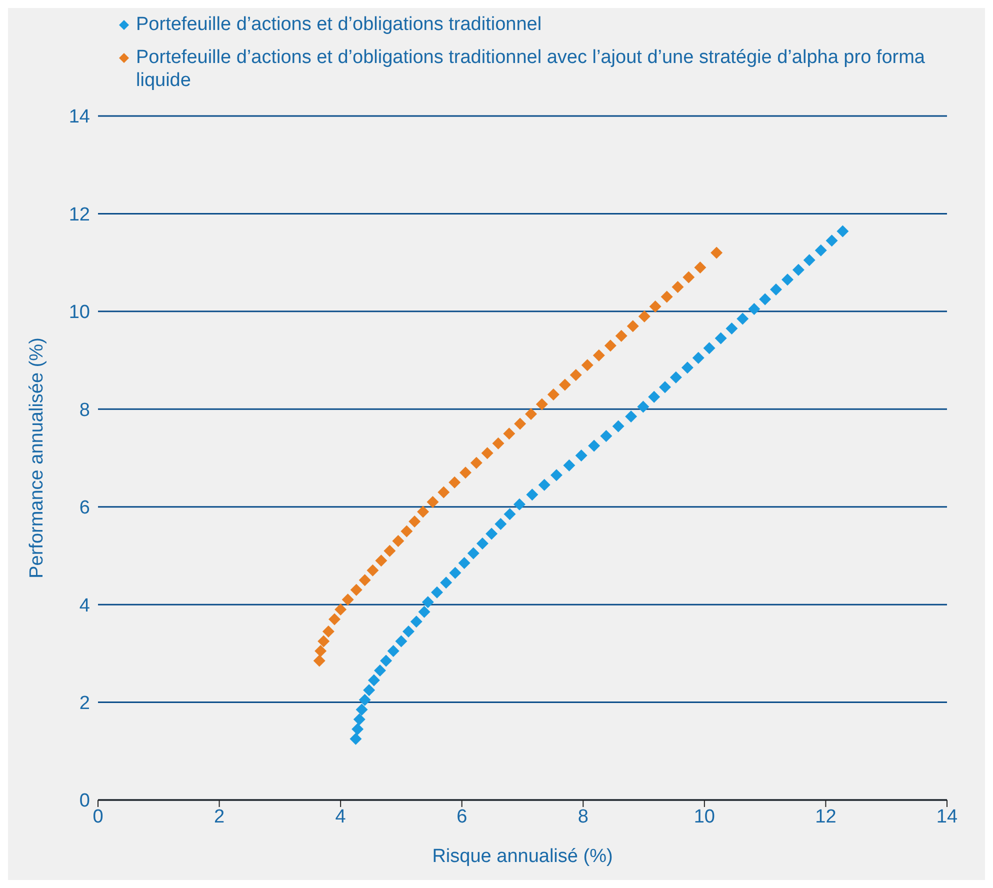 The height and width of the screenshot is (888, 993). What do you see at coordinates (704, 817) in the screenshot?
I see `x-tick-label: 10` at bounding box center [704, 817].